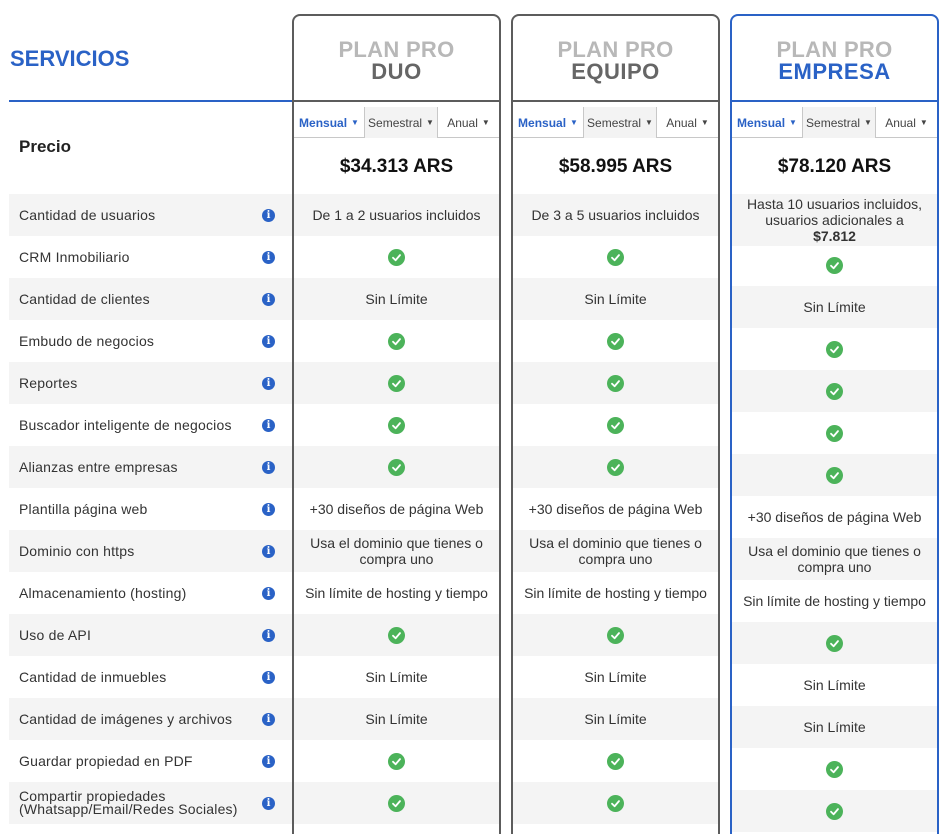 The height and width of the screenshot is (834, 950). What do you see at coordinates (87, 340) in the screenshot?
I see `feature-label: Embudo de negocios` at bounding box center [87, 340].